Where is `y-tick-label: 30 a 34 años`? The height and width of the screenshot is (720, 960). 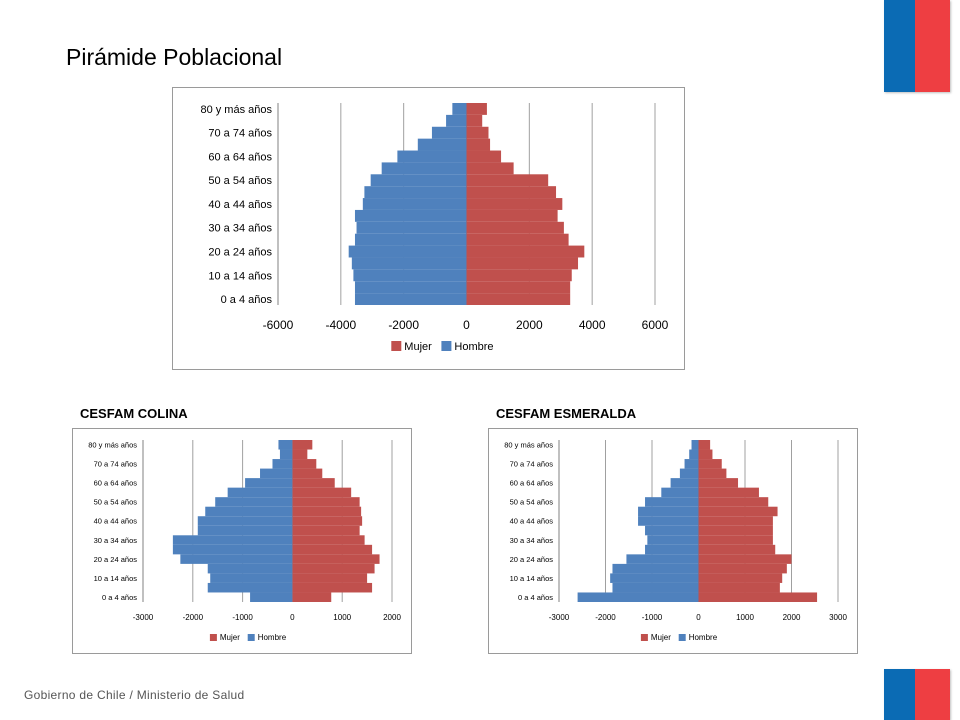 y-tick-label: 30 a 34 años is located at coordinates (532, 540).